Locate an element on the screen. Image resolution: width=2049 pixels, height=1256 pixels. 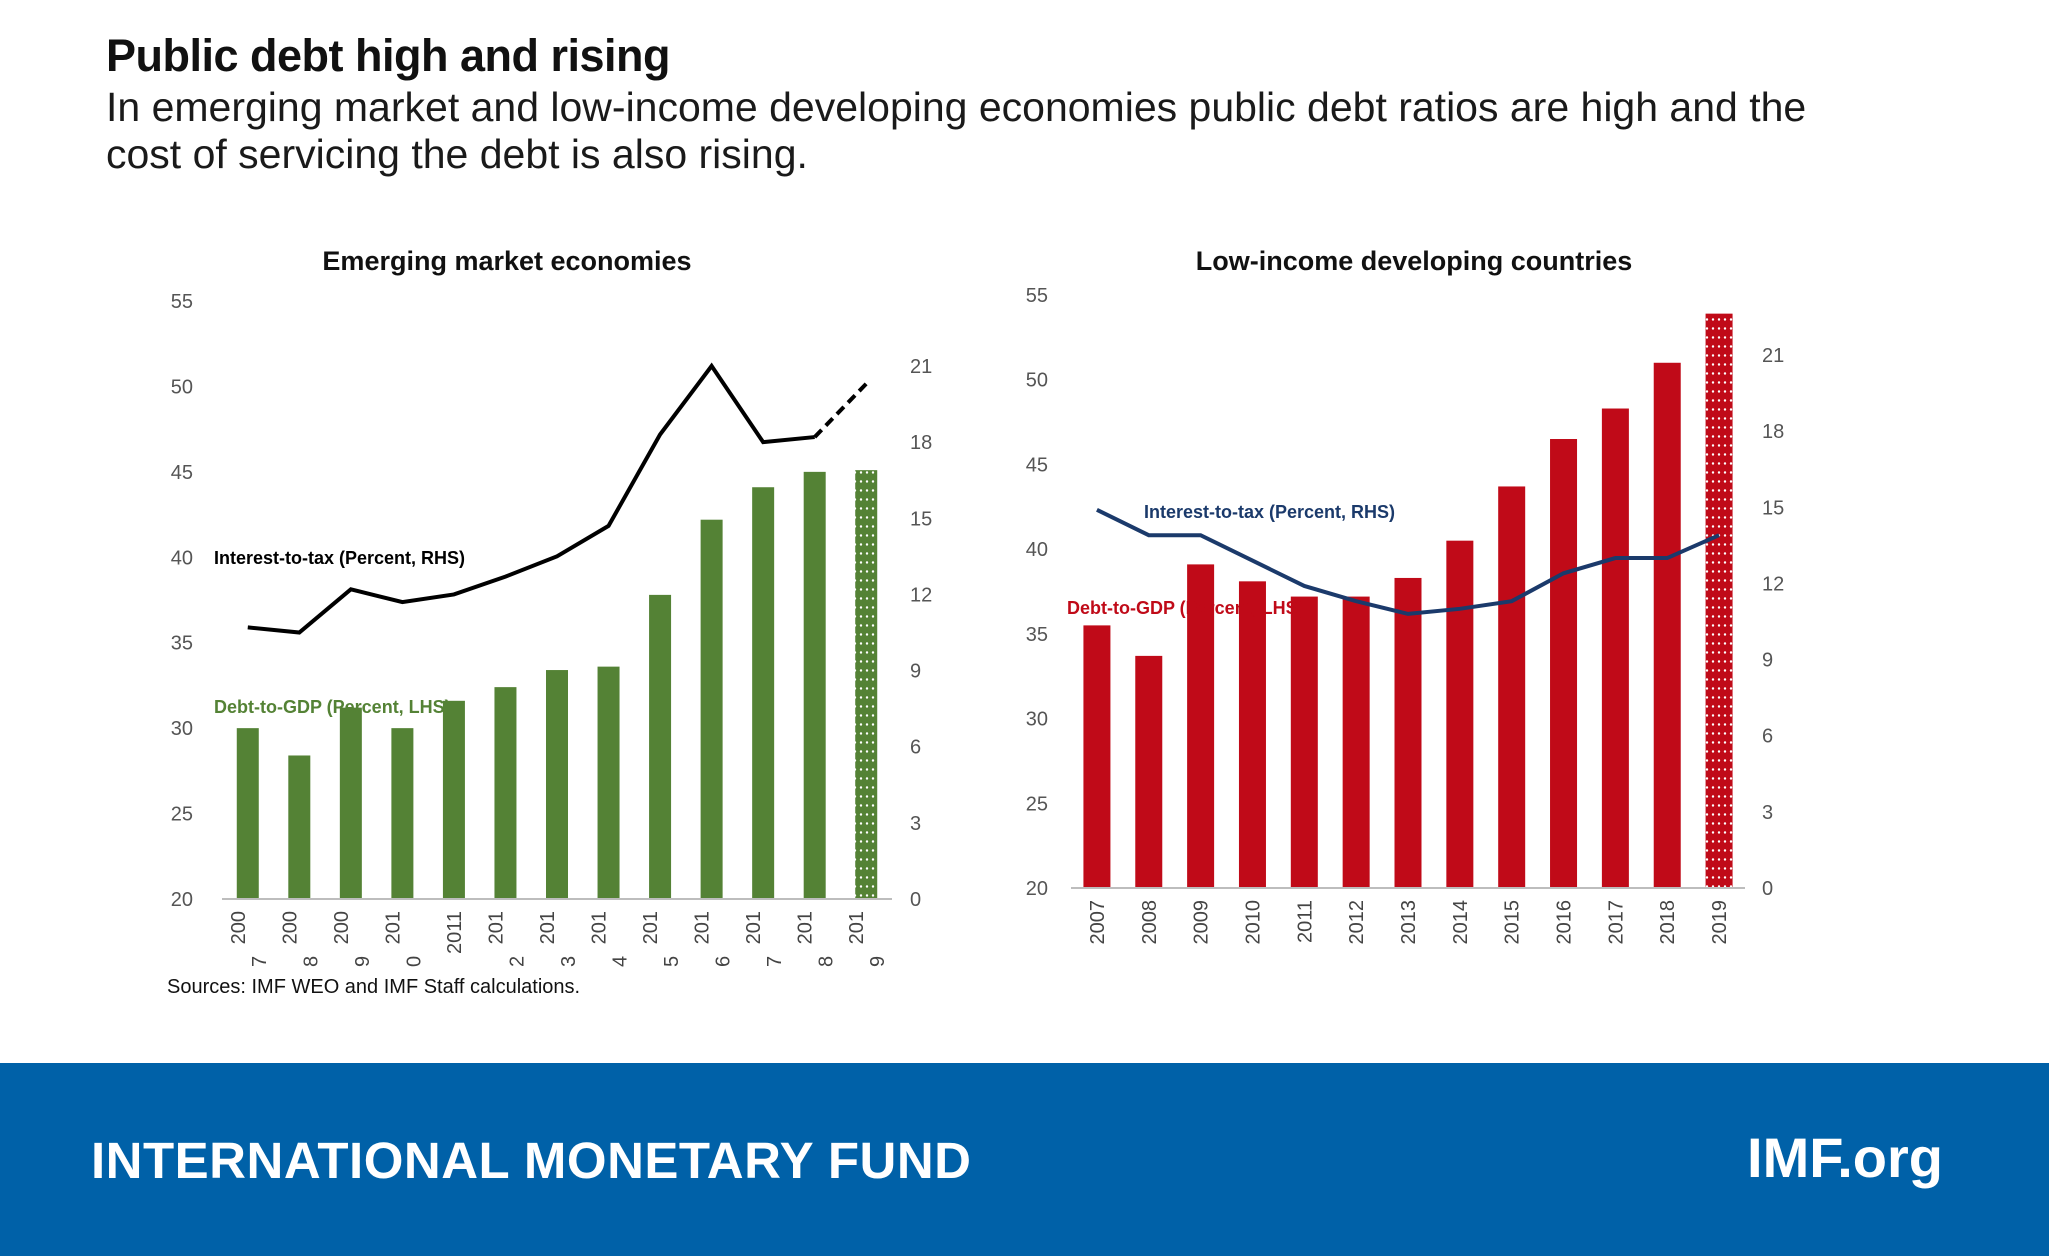
line-interest-to-tax-projected is located at coordinates (840, 410).